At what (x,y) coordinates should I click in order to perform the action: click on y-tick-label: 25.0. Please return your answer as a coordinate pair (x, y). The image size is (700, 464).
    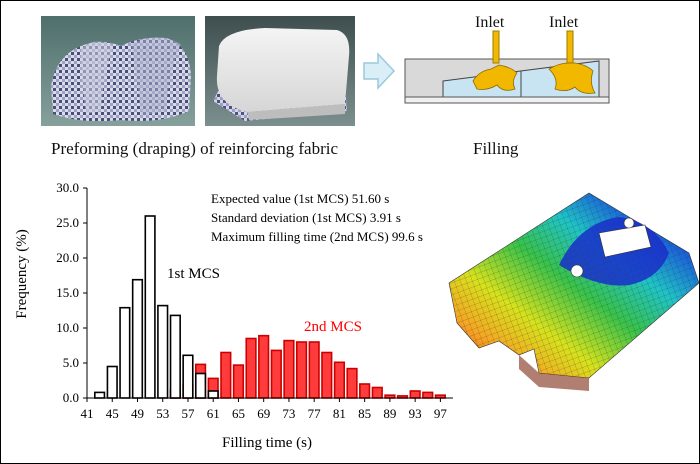
    Looking at the image, I should click on (67, 222).